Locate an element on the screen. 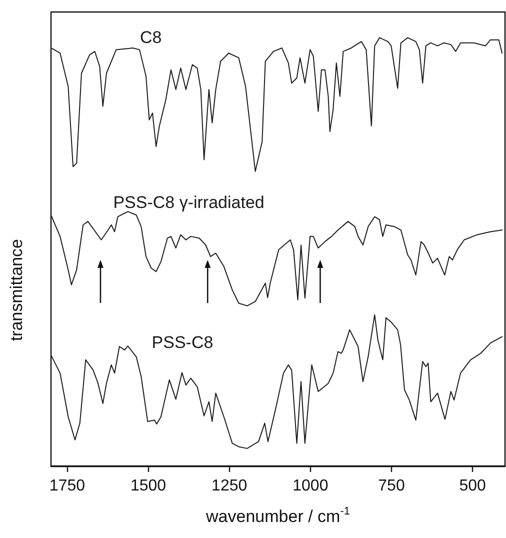  series-label: PSS-C8 is located at coordinates (183, 342).